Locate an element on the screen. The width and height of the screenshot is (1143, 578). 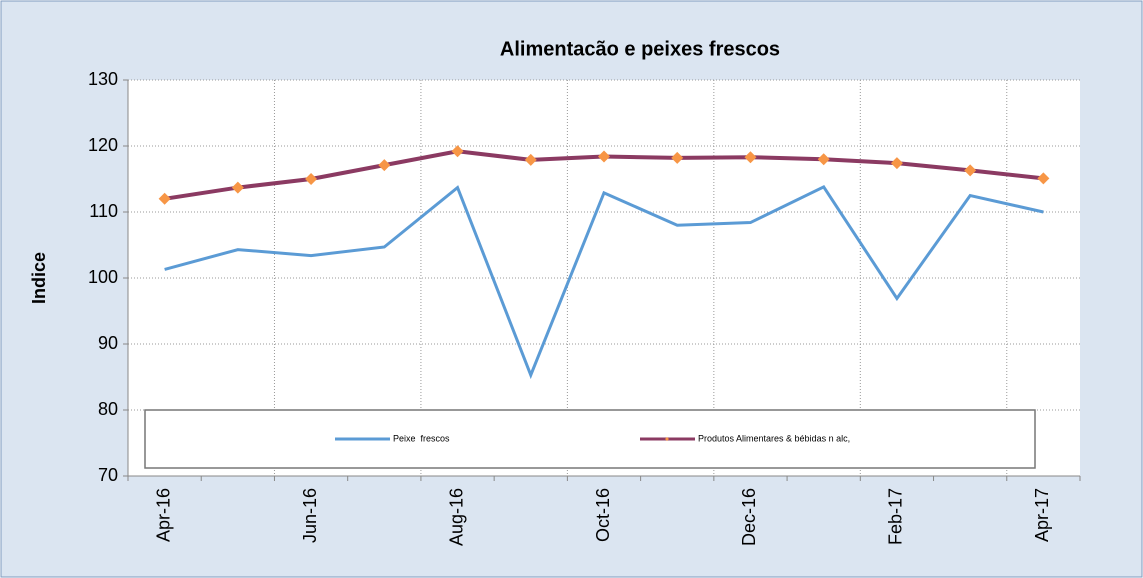
y-tick-label: 110 is located at coordinates (103, 211).